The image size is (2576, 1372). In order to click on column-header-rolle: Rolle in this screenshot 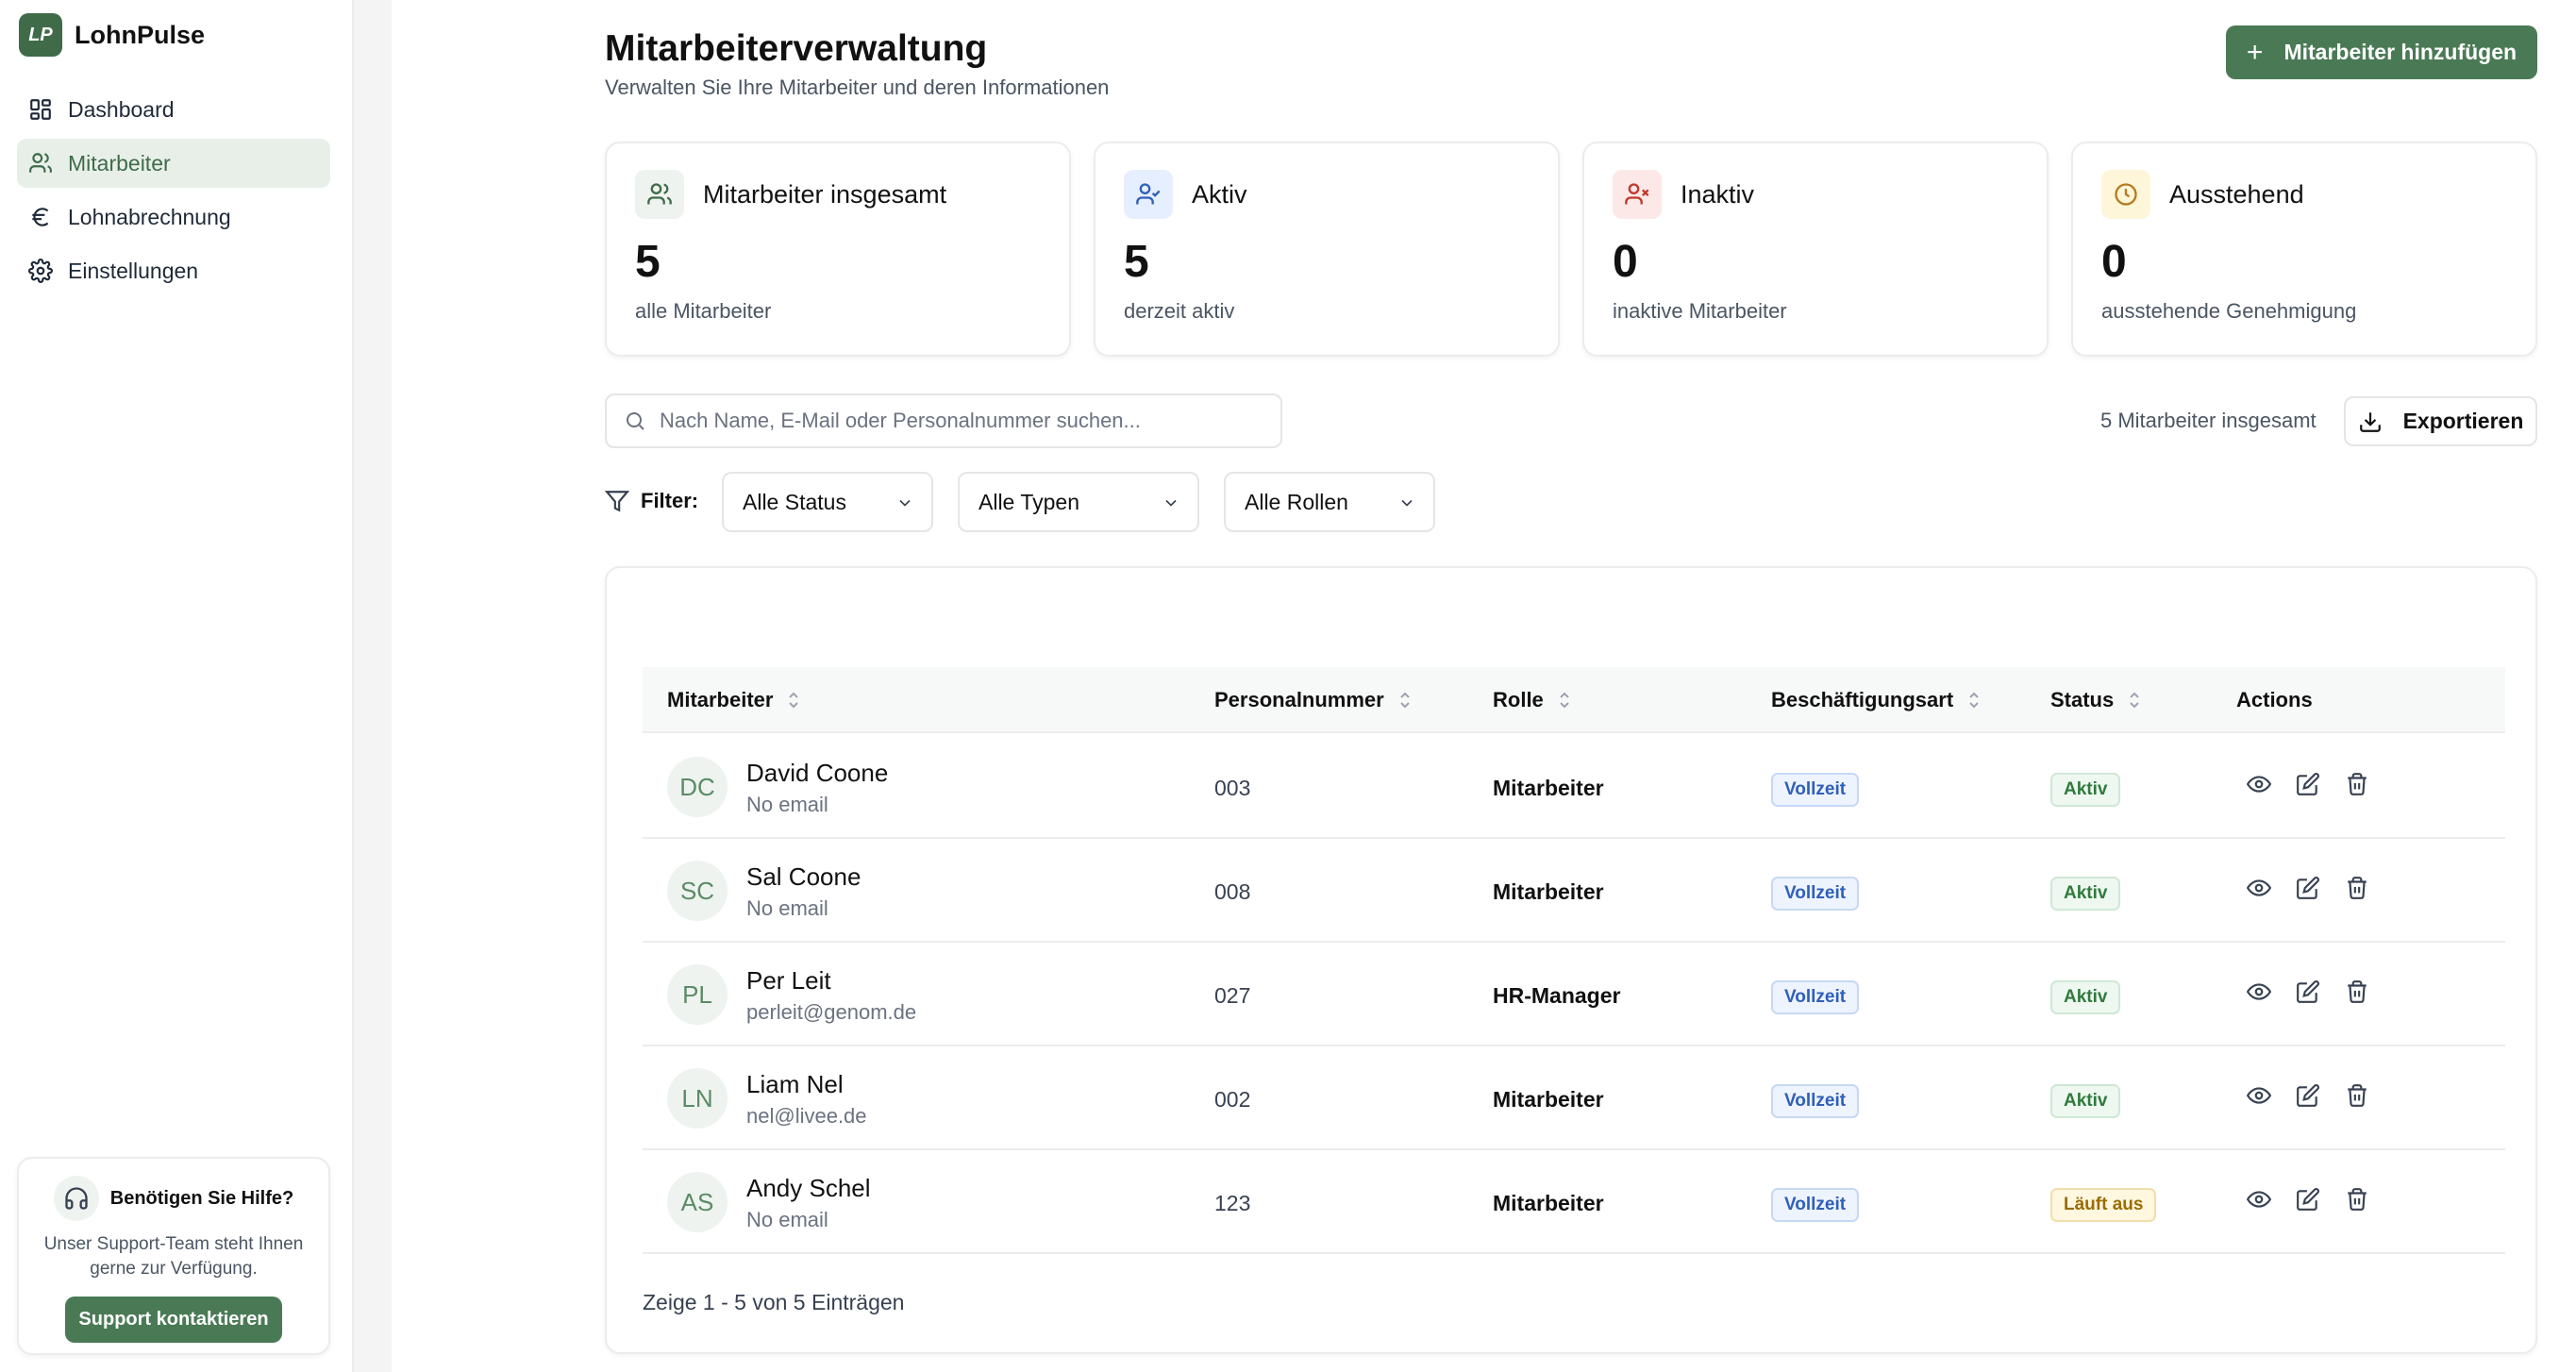, I will do `click(1532, 700)`.